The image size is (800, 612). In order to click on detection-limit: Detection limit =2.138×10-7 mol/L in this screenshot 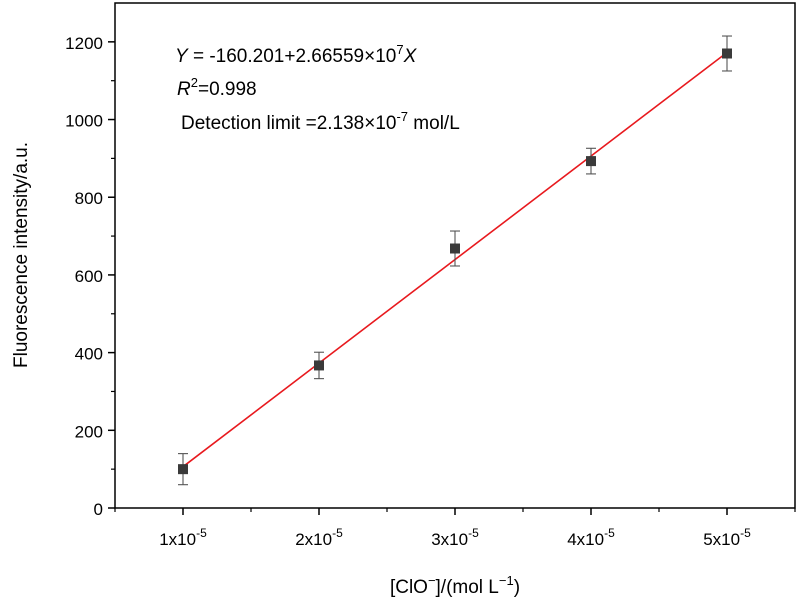, I will do `click(320, 121)`.